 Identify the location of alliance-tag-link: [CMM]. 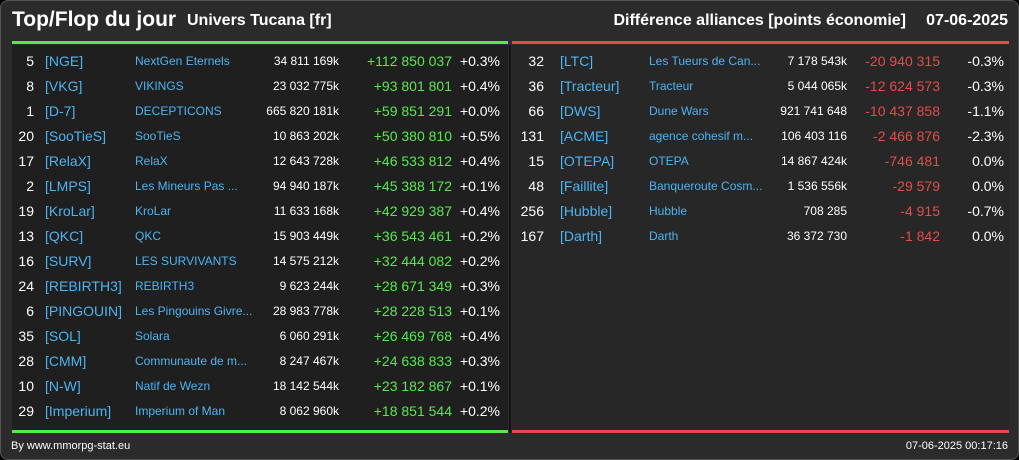
(66, 361).